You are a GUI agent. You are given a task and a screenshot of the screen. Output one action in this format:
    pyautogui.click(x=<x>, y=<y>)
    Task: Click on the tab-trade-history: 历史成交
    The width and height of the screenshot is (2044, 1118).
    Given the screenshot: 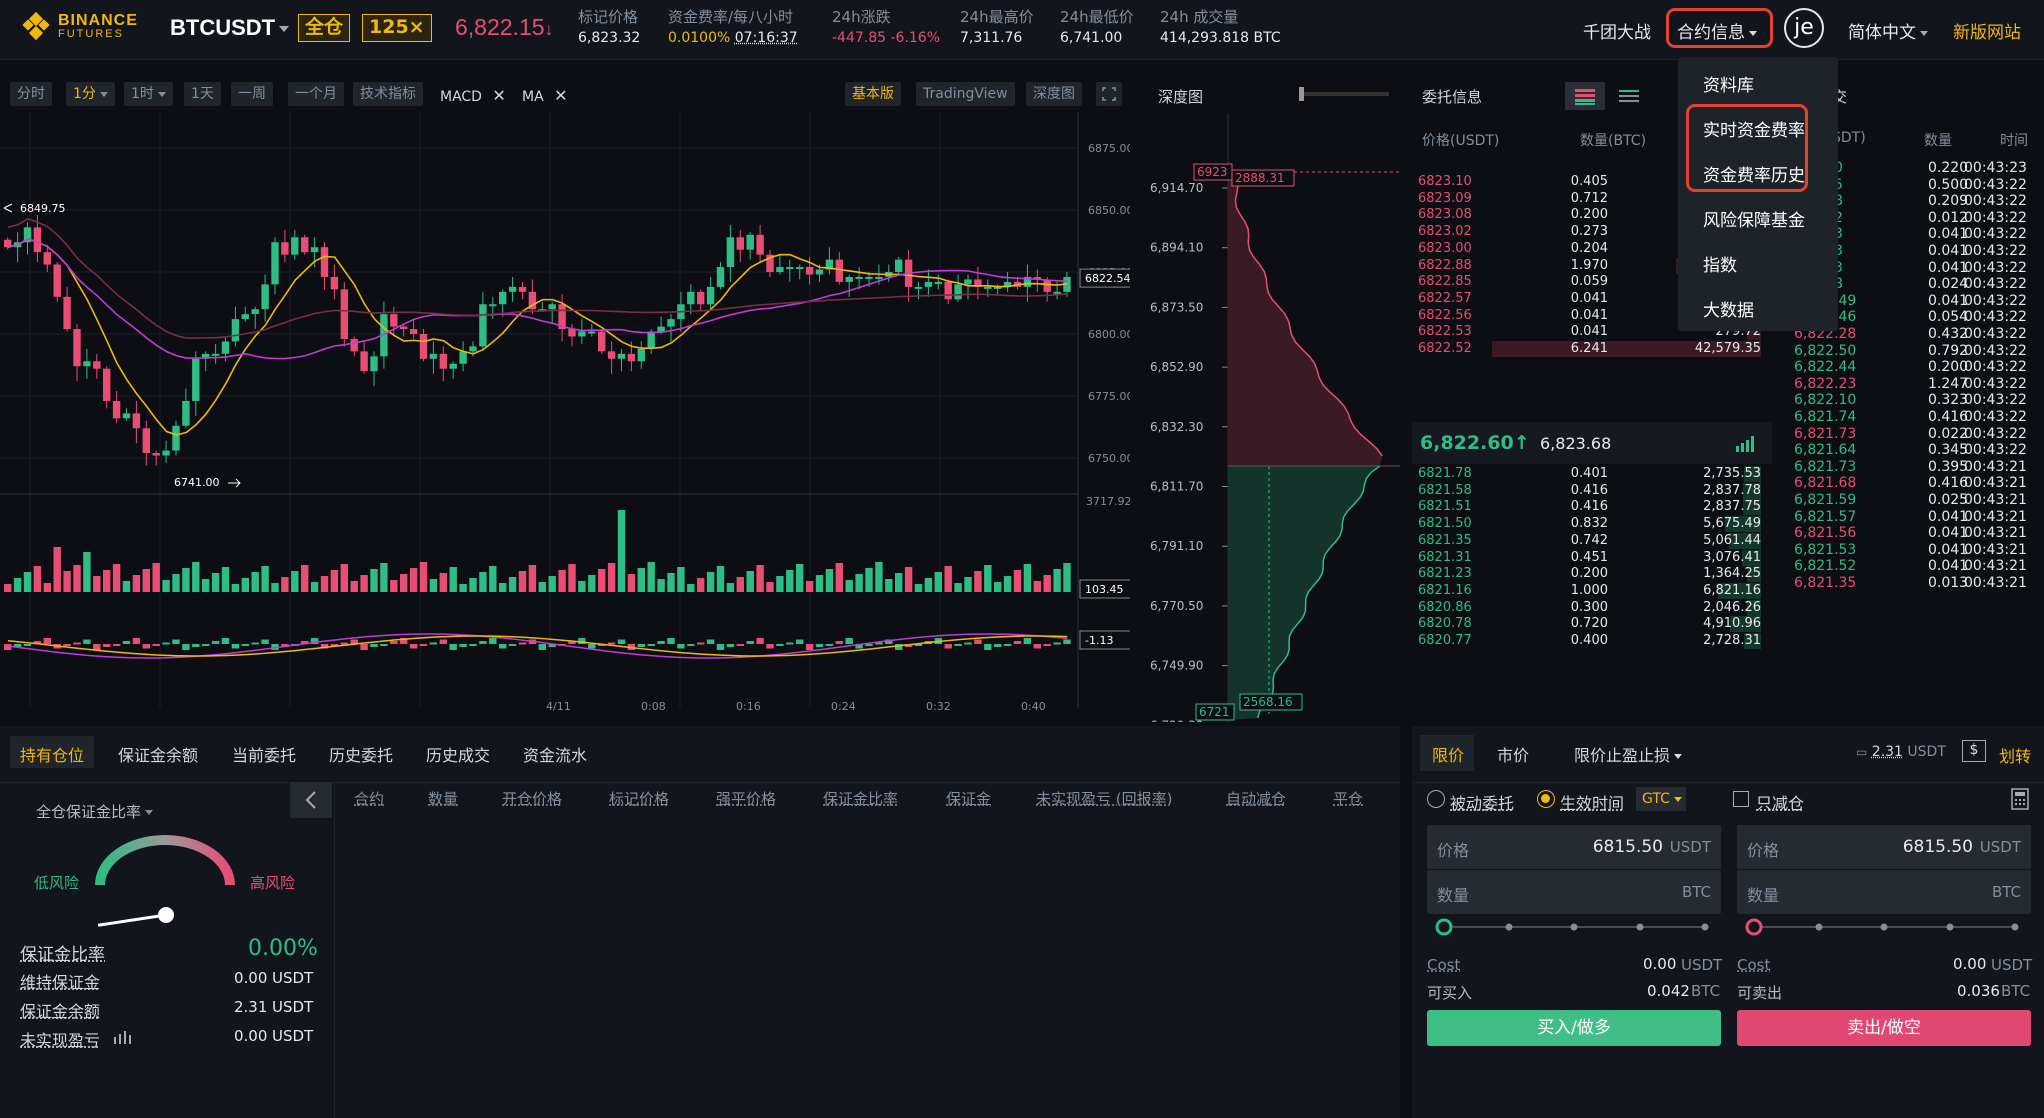 What is the action you would take?
    pyautogui.click(x=458, y=755)
    